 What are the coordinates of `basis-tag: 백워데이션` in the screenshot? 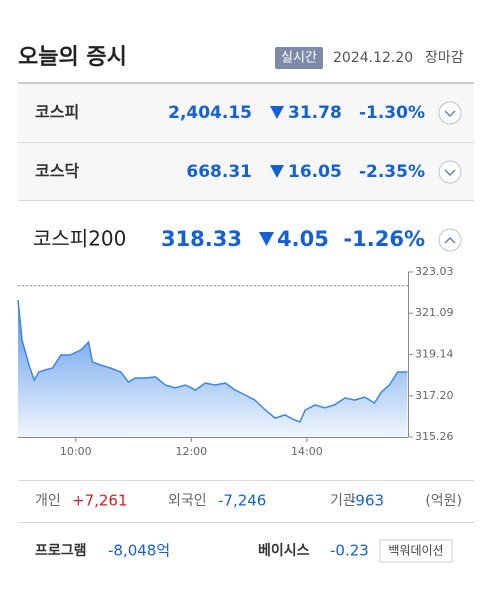 It's located at (415, 551).